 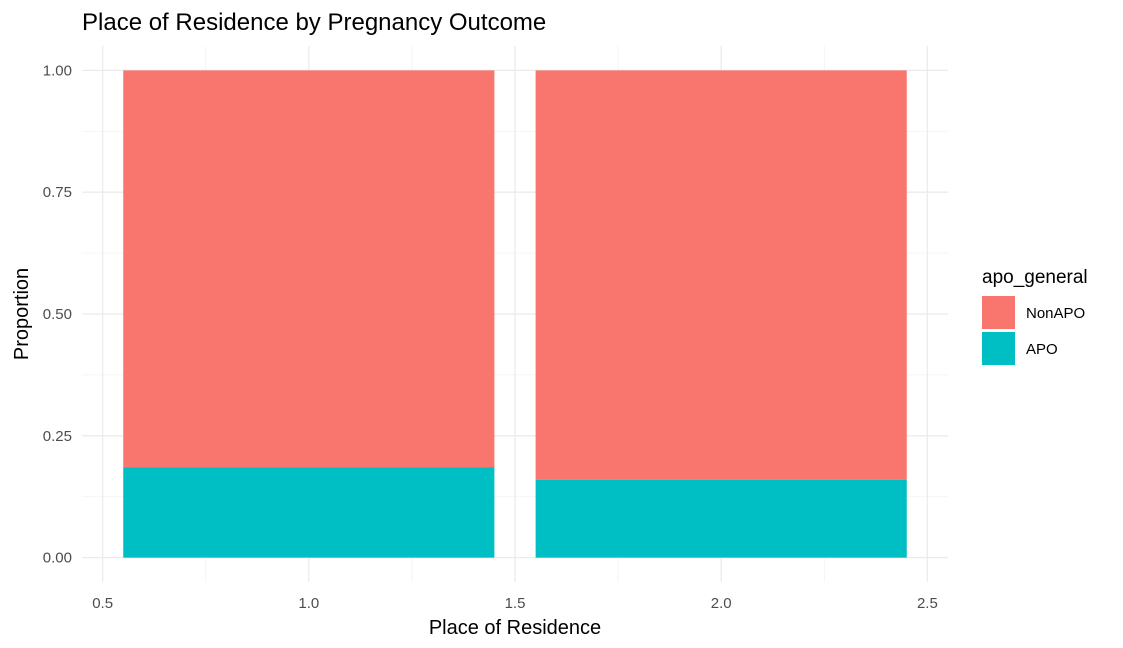 What do you see at coordinates (57, 70) in the screenshot?
I see `y-tick-label: 1.00` at bounding box center [57, 70].